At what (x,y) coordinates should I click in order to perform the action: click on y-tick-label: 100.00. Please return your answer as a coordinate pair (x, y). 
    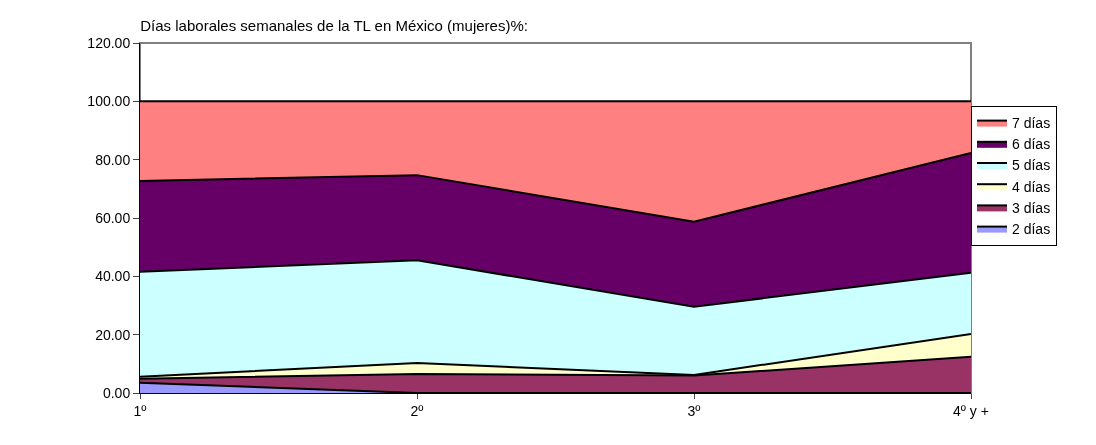
    Looking at the image, I should click on (109, 101).